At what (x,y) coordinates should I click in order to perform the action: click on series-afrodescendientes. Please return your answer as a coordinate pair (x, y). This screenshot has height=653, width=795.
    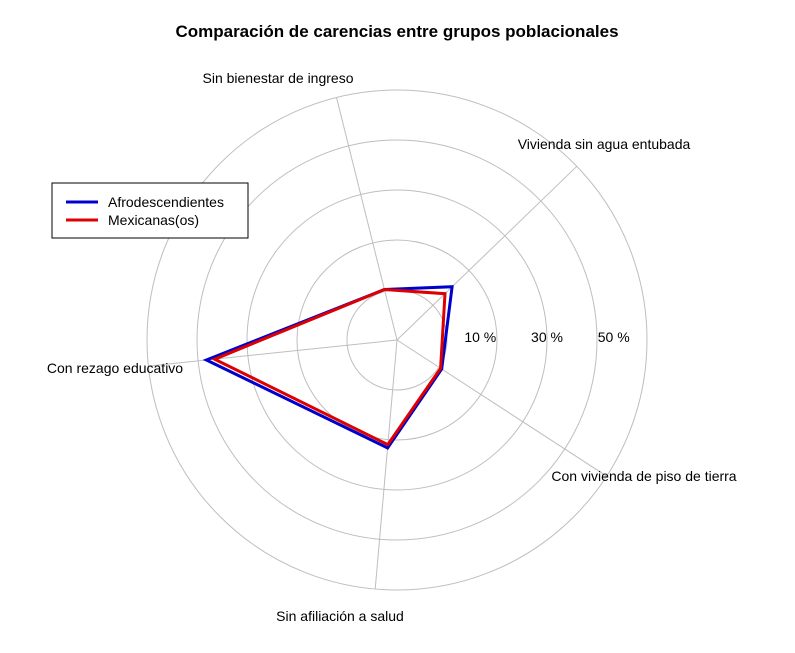
    Looking at the image, I should click on (328, 367).